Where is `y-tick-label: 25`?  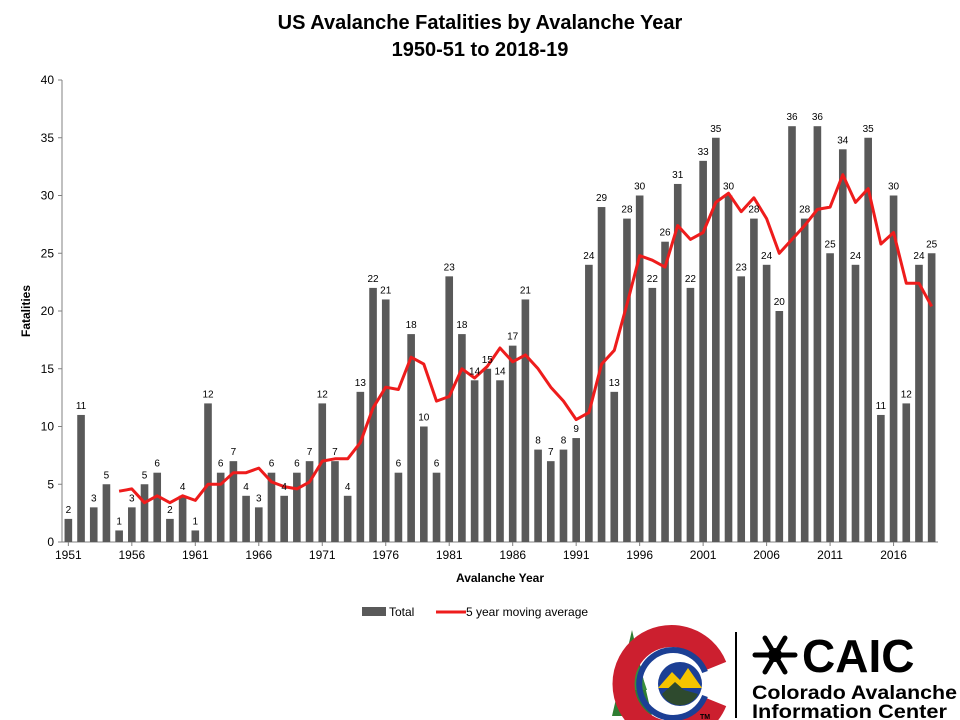 y-tick-label: 25 is located at coordinates (48, 253).